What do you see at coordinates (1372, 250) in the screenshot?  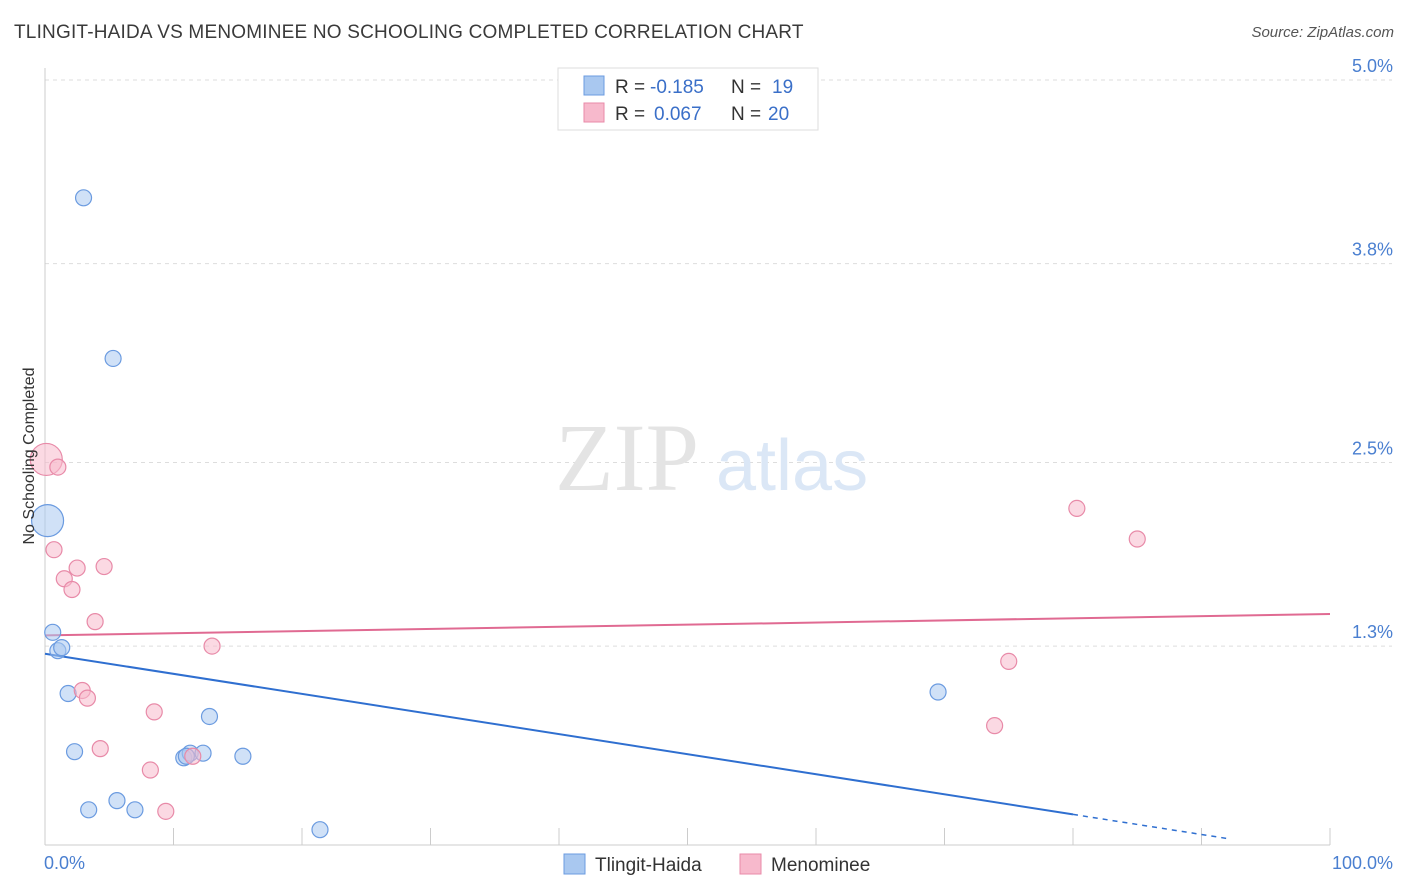 I see `y-tick-label-2: 3.8%` at bounding box center [1372, 250].